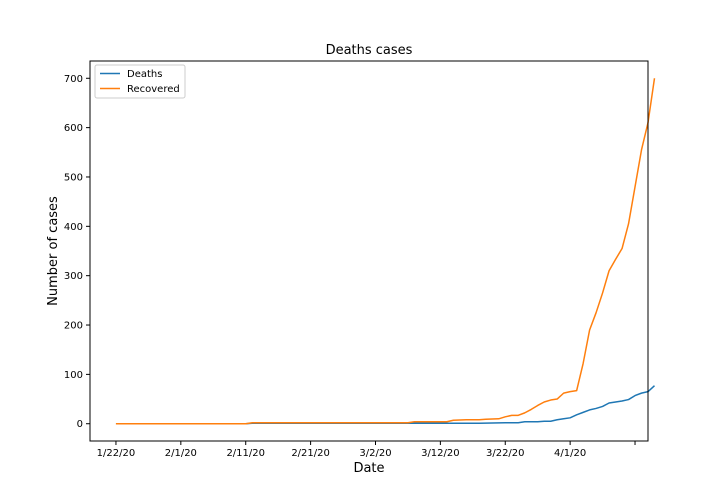 The width and height of the screenshot is (720, 504). I want to click on y-tick-label: 400, so click(73, 227).